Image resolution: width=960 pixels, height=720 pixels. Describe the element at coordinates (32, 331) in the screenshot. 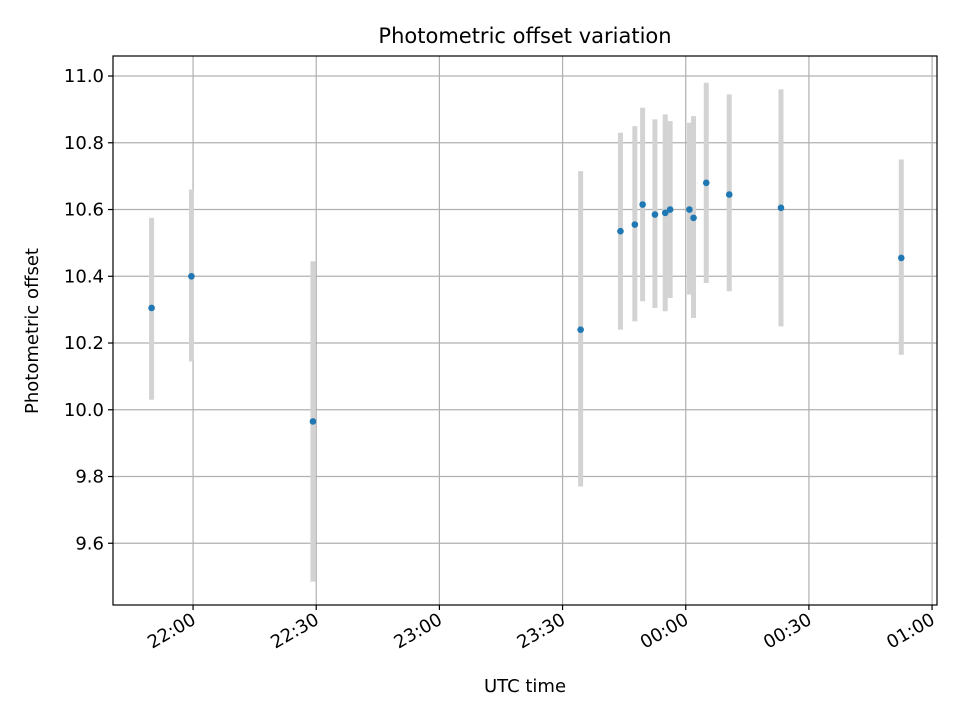

I see `y-axis-label: Photometric offset` at that location.